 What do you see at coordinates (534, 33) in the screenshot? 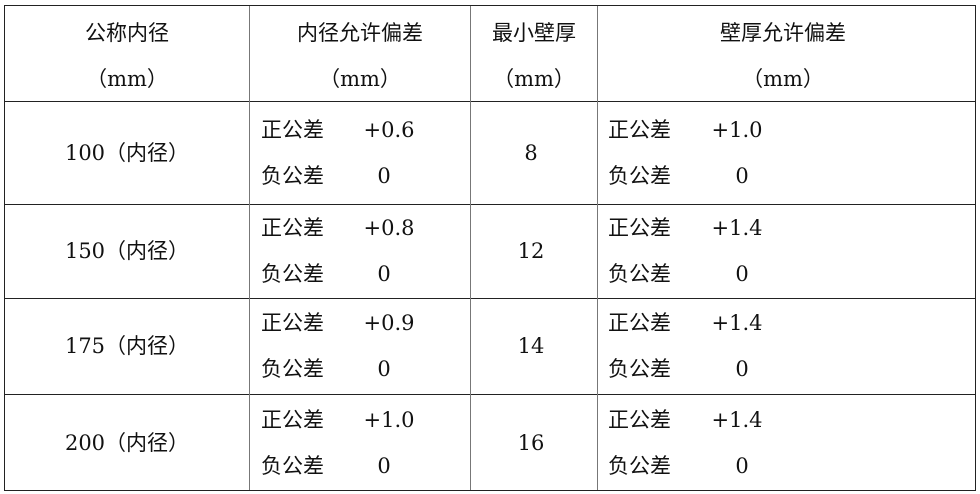
I see `header-title: 最小壁厚` at bounding box center [534, 33].